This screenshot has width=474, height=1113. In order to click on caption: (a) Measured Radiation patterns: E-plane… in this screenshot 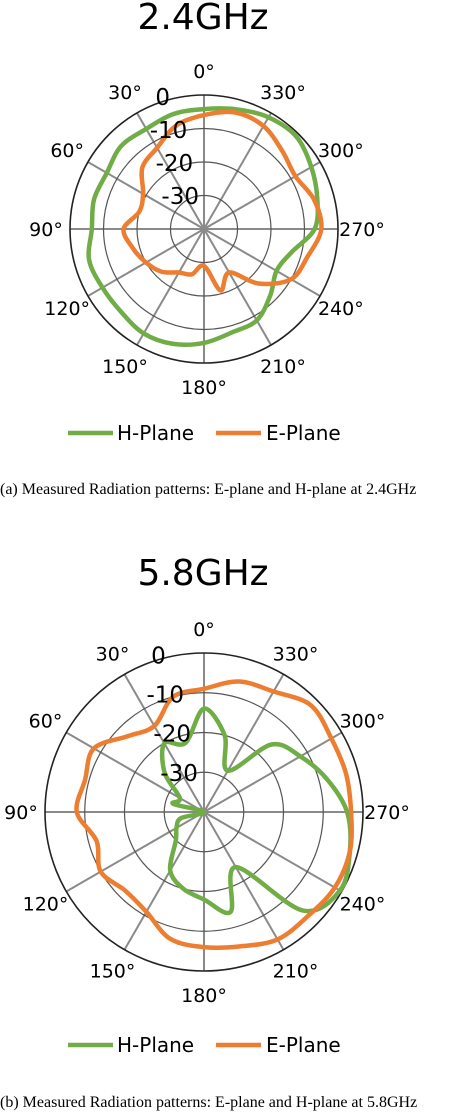, I will do `click(208, 489)`.